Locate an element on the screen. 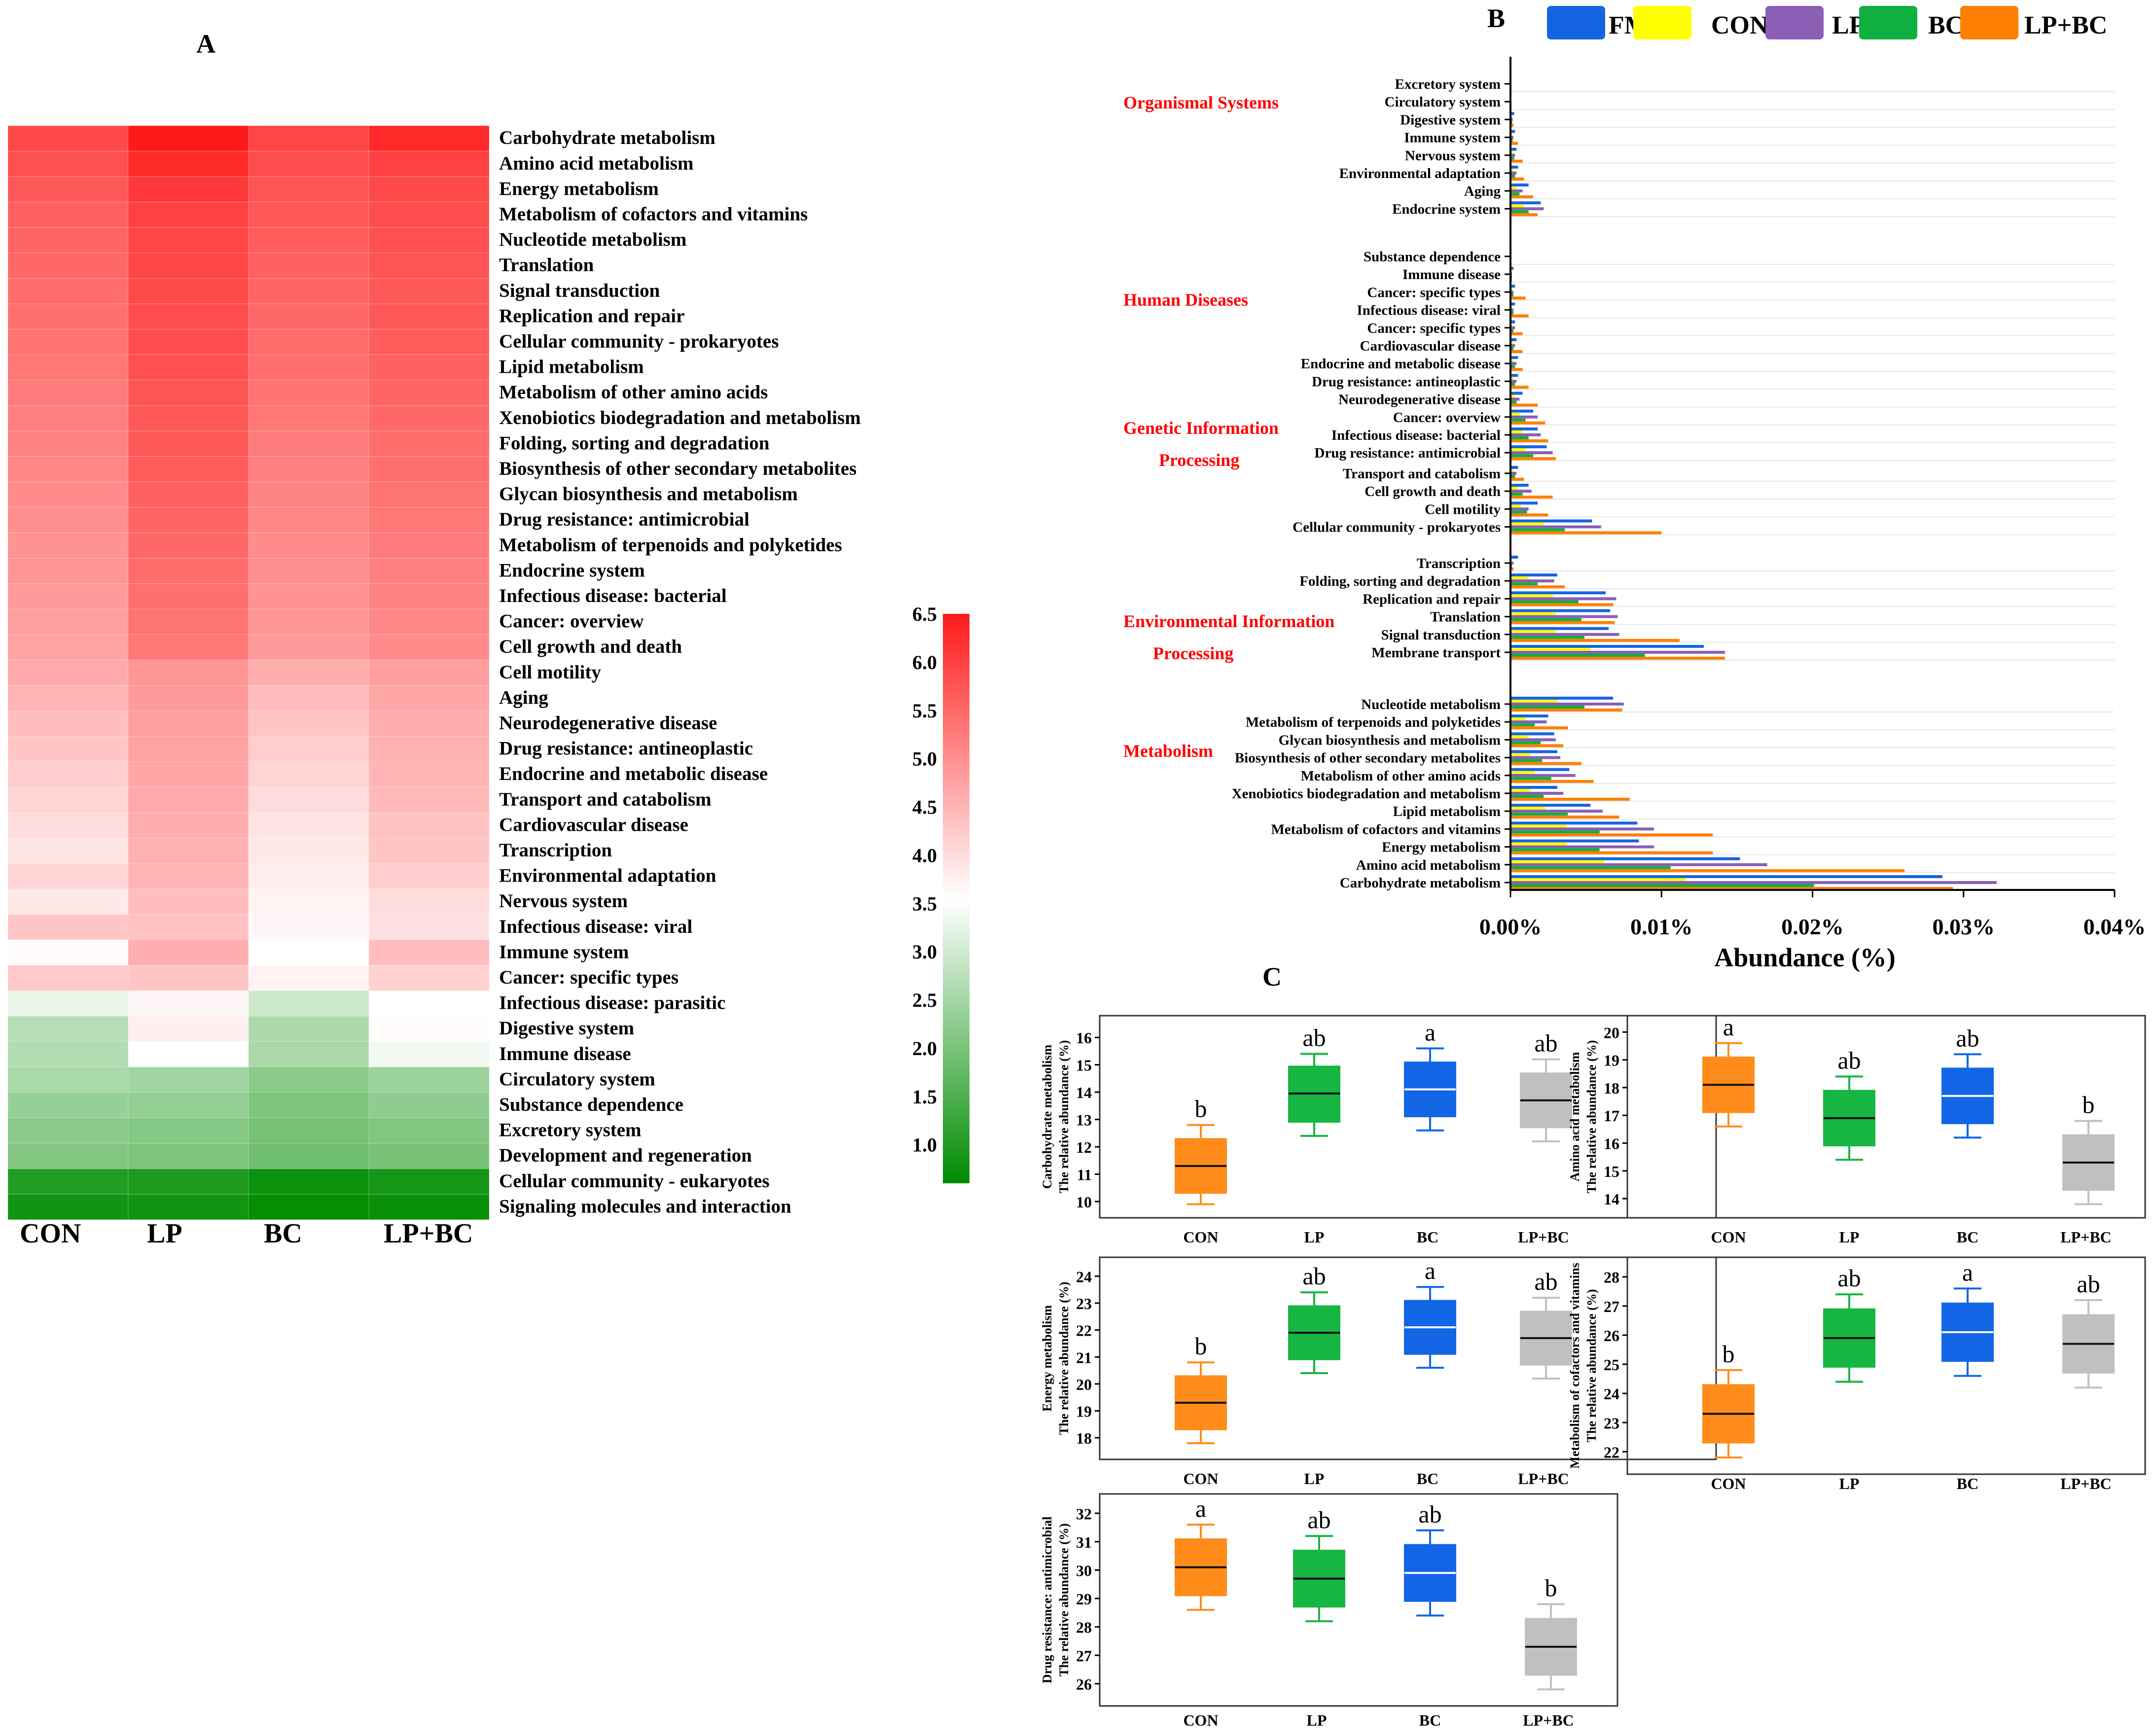  y-tick-label: 17 is located at coordinates (1612, 1116).